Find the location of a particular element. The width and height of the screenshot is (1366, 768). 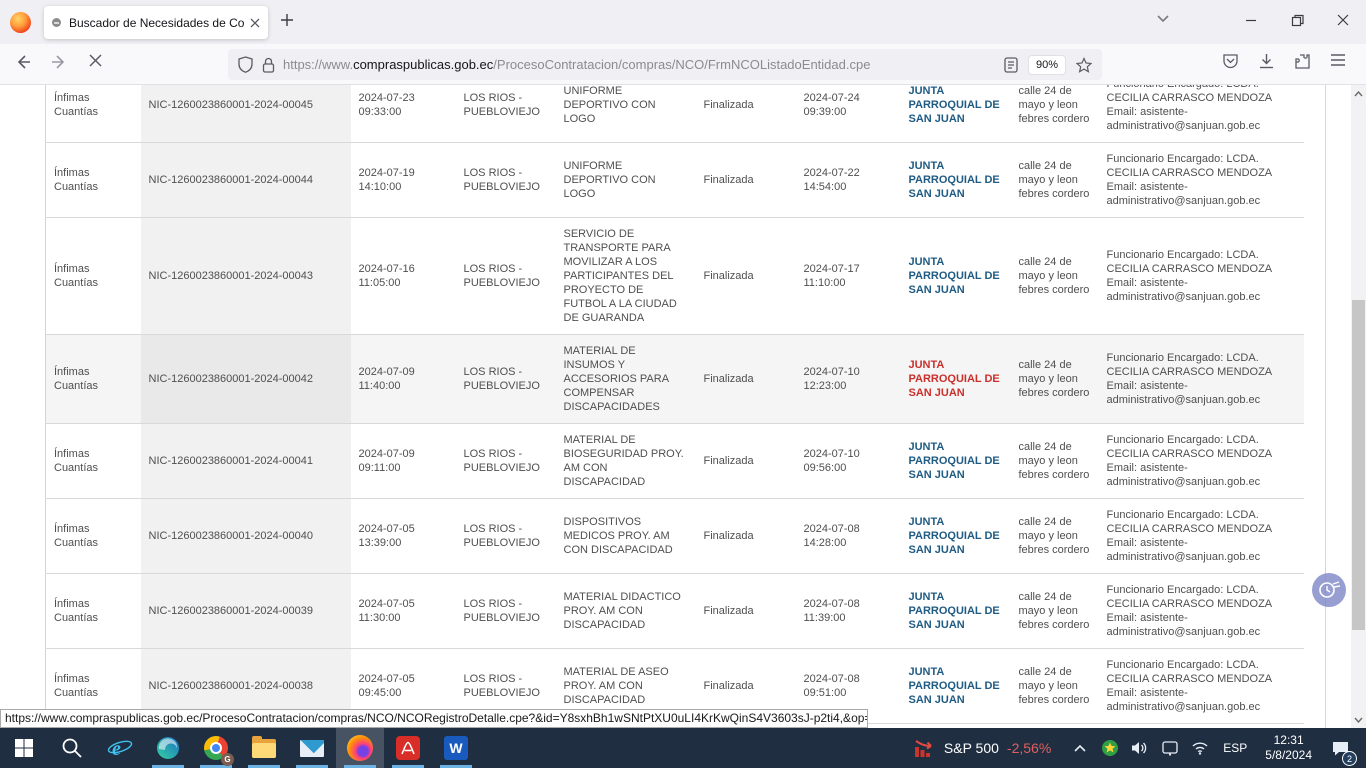

reader-view-icon is located at coordinates (1011, 64).